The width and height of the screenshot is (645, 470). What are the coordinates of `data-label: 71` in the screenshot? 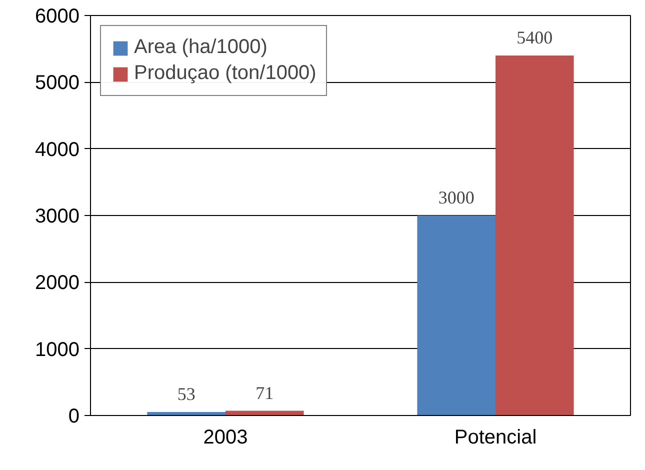 It's located at (265, 392).